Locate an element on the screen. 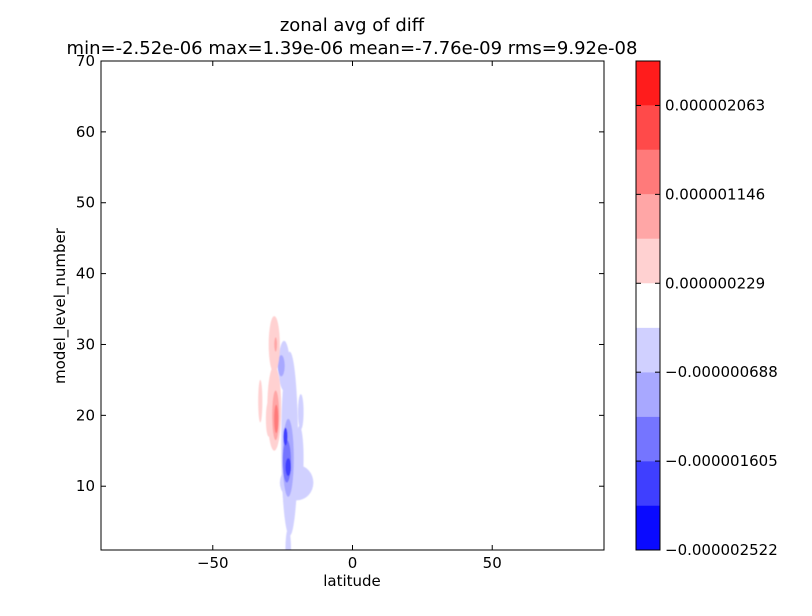 The image size is (812, 616). colorbar is located at coordinates (648, 305).